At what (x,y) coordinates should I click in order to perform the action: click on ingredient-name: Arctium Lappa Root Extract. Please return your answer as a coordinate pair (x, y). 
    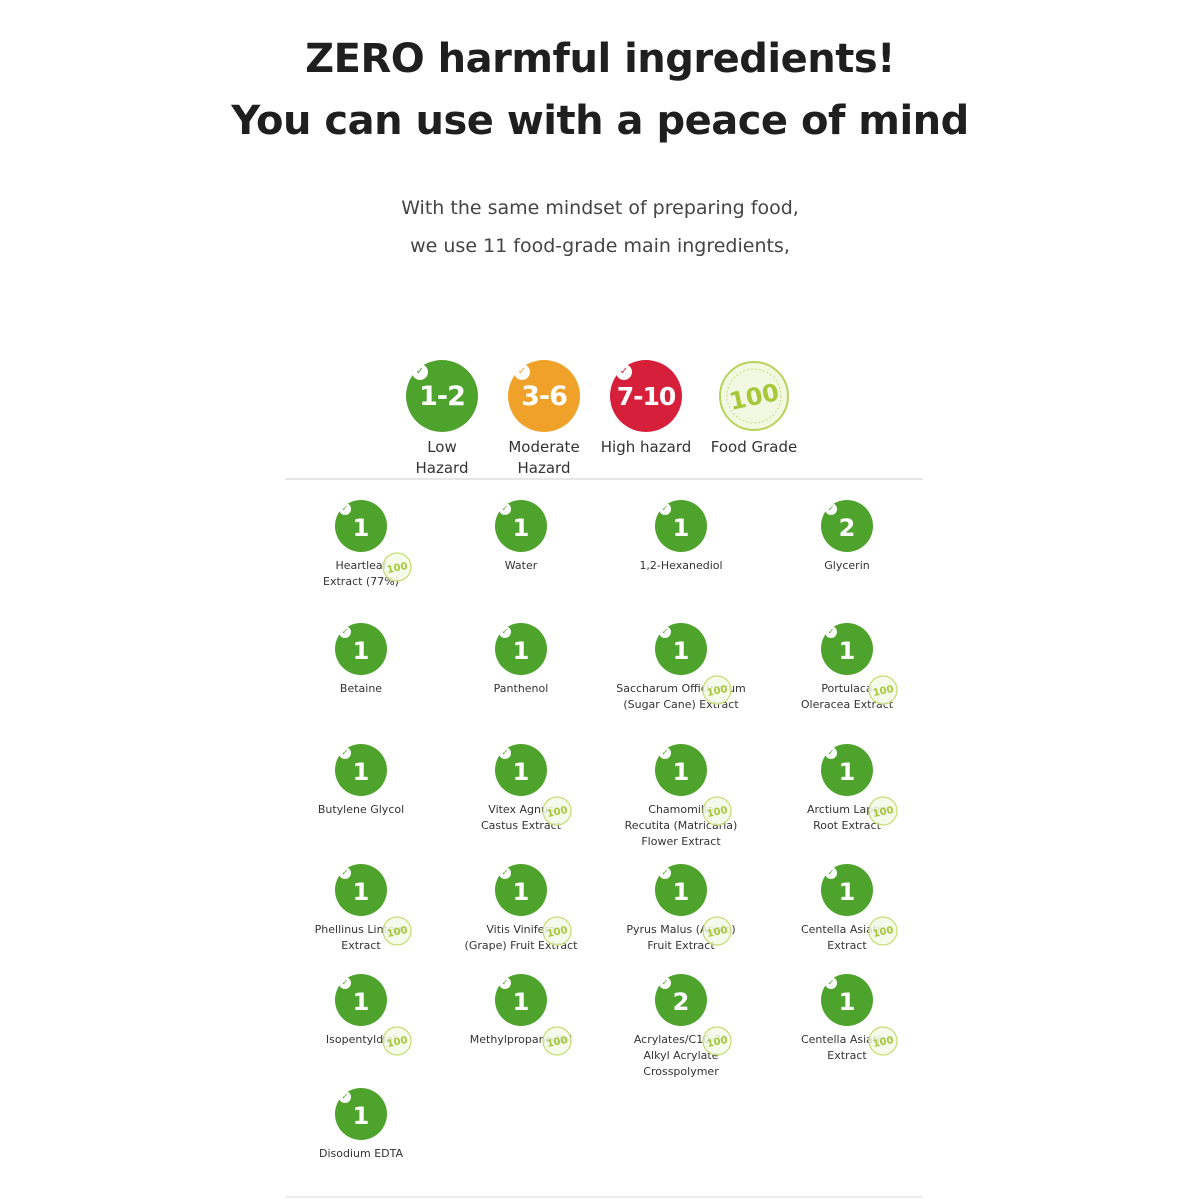
    Looking at the image, I should click on (847, 817).